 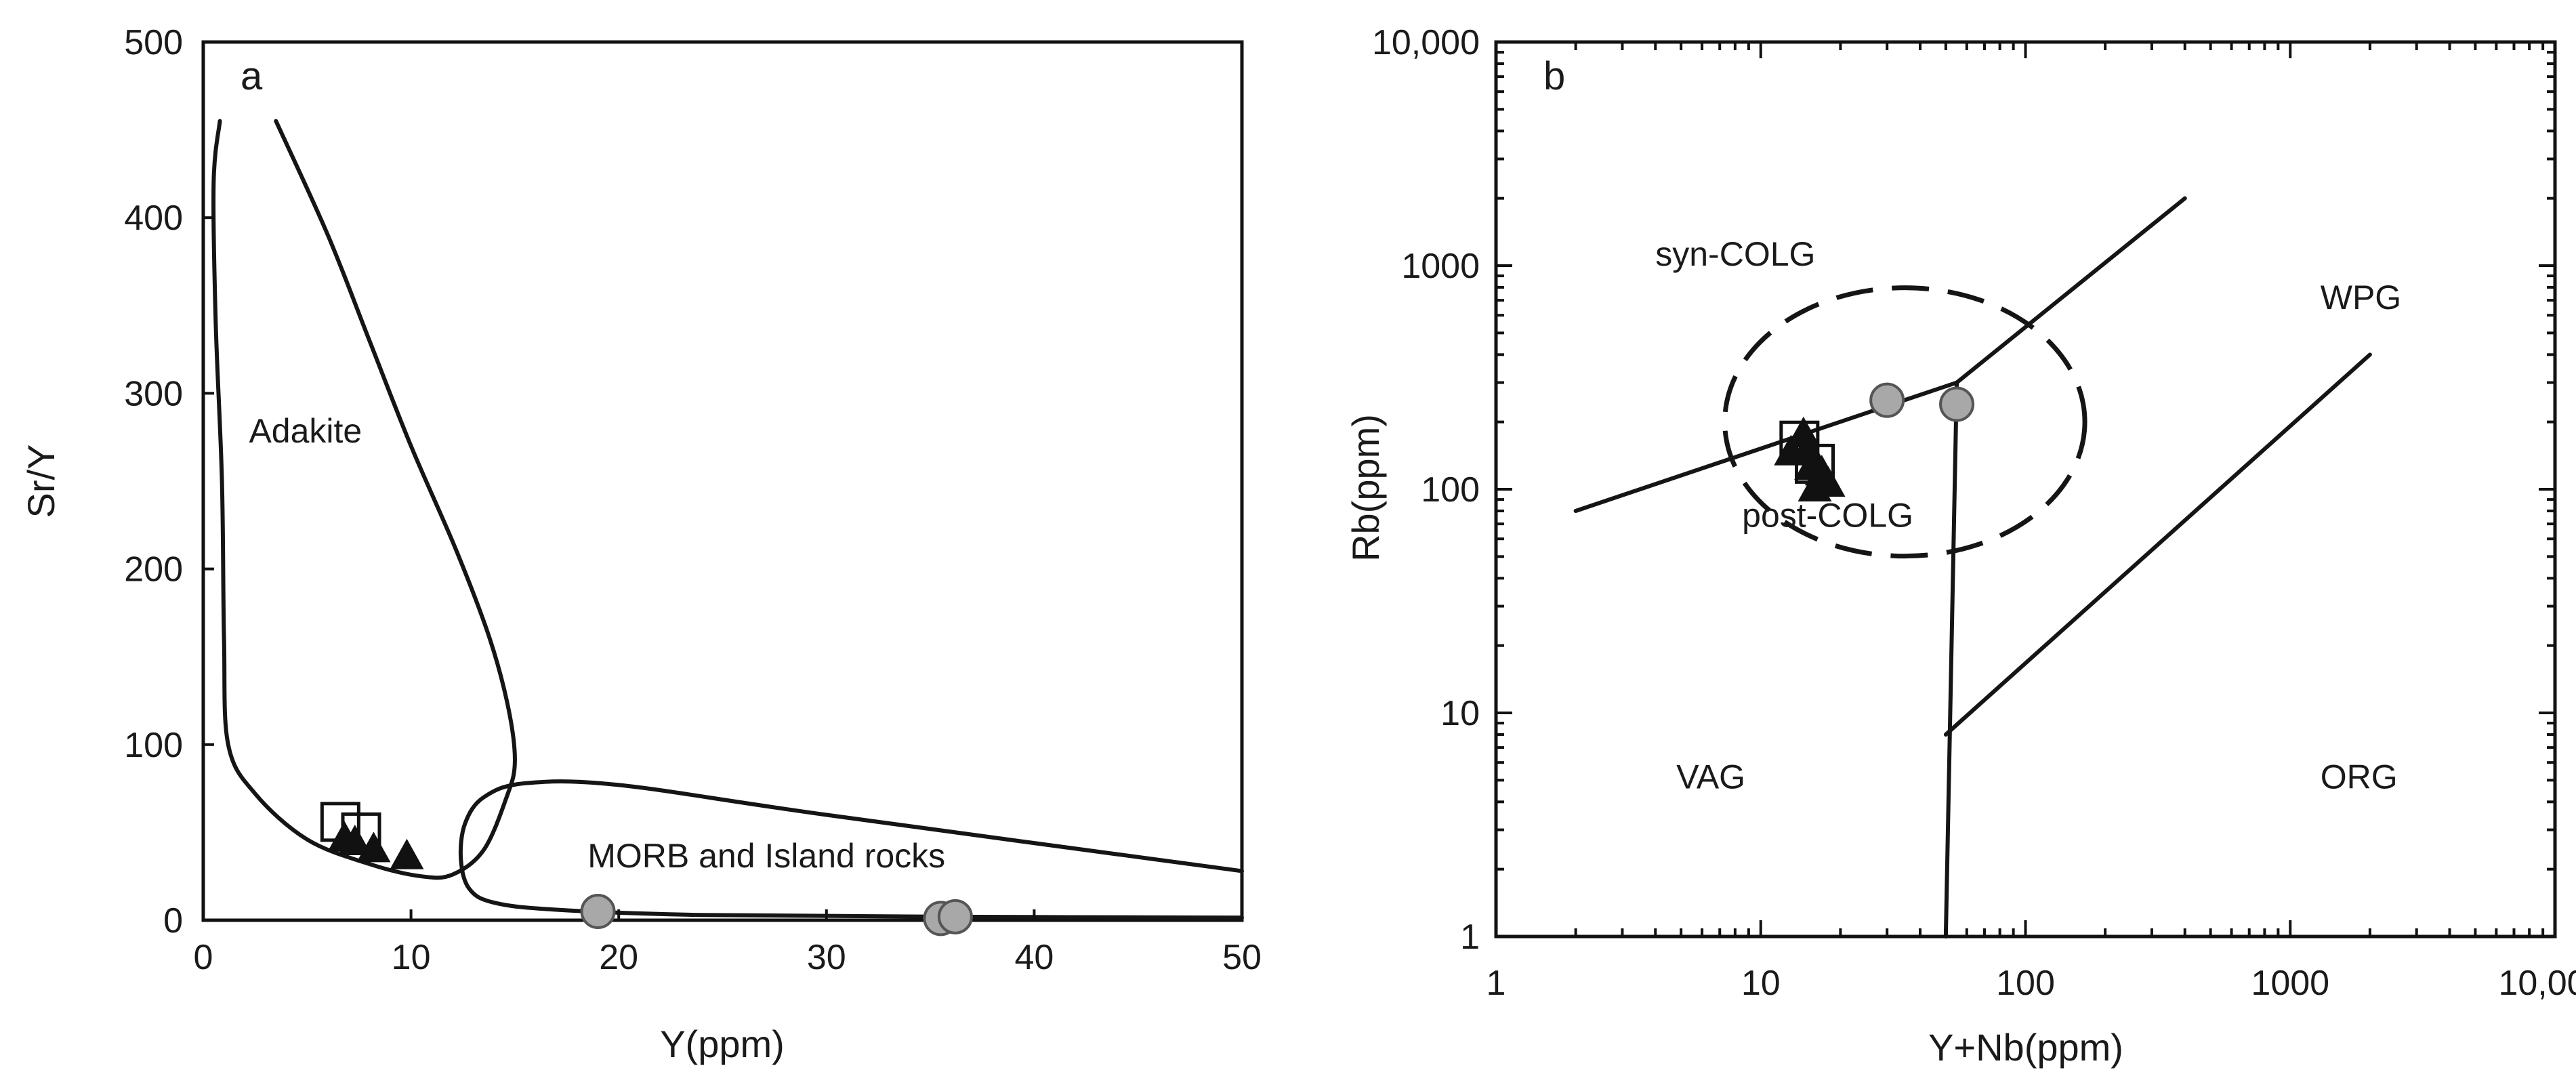 I want to click on field-label-post-colg: post-COLG, so click(x=1827, y=515).